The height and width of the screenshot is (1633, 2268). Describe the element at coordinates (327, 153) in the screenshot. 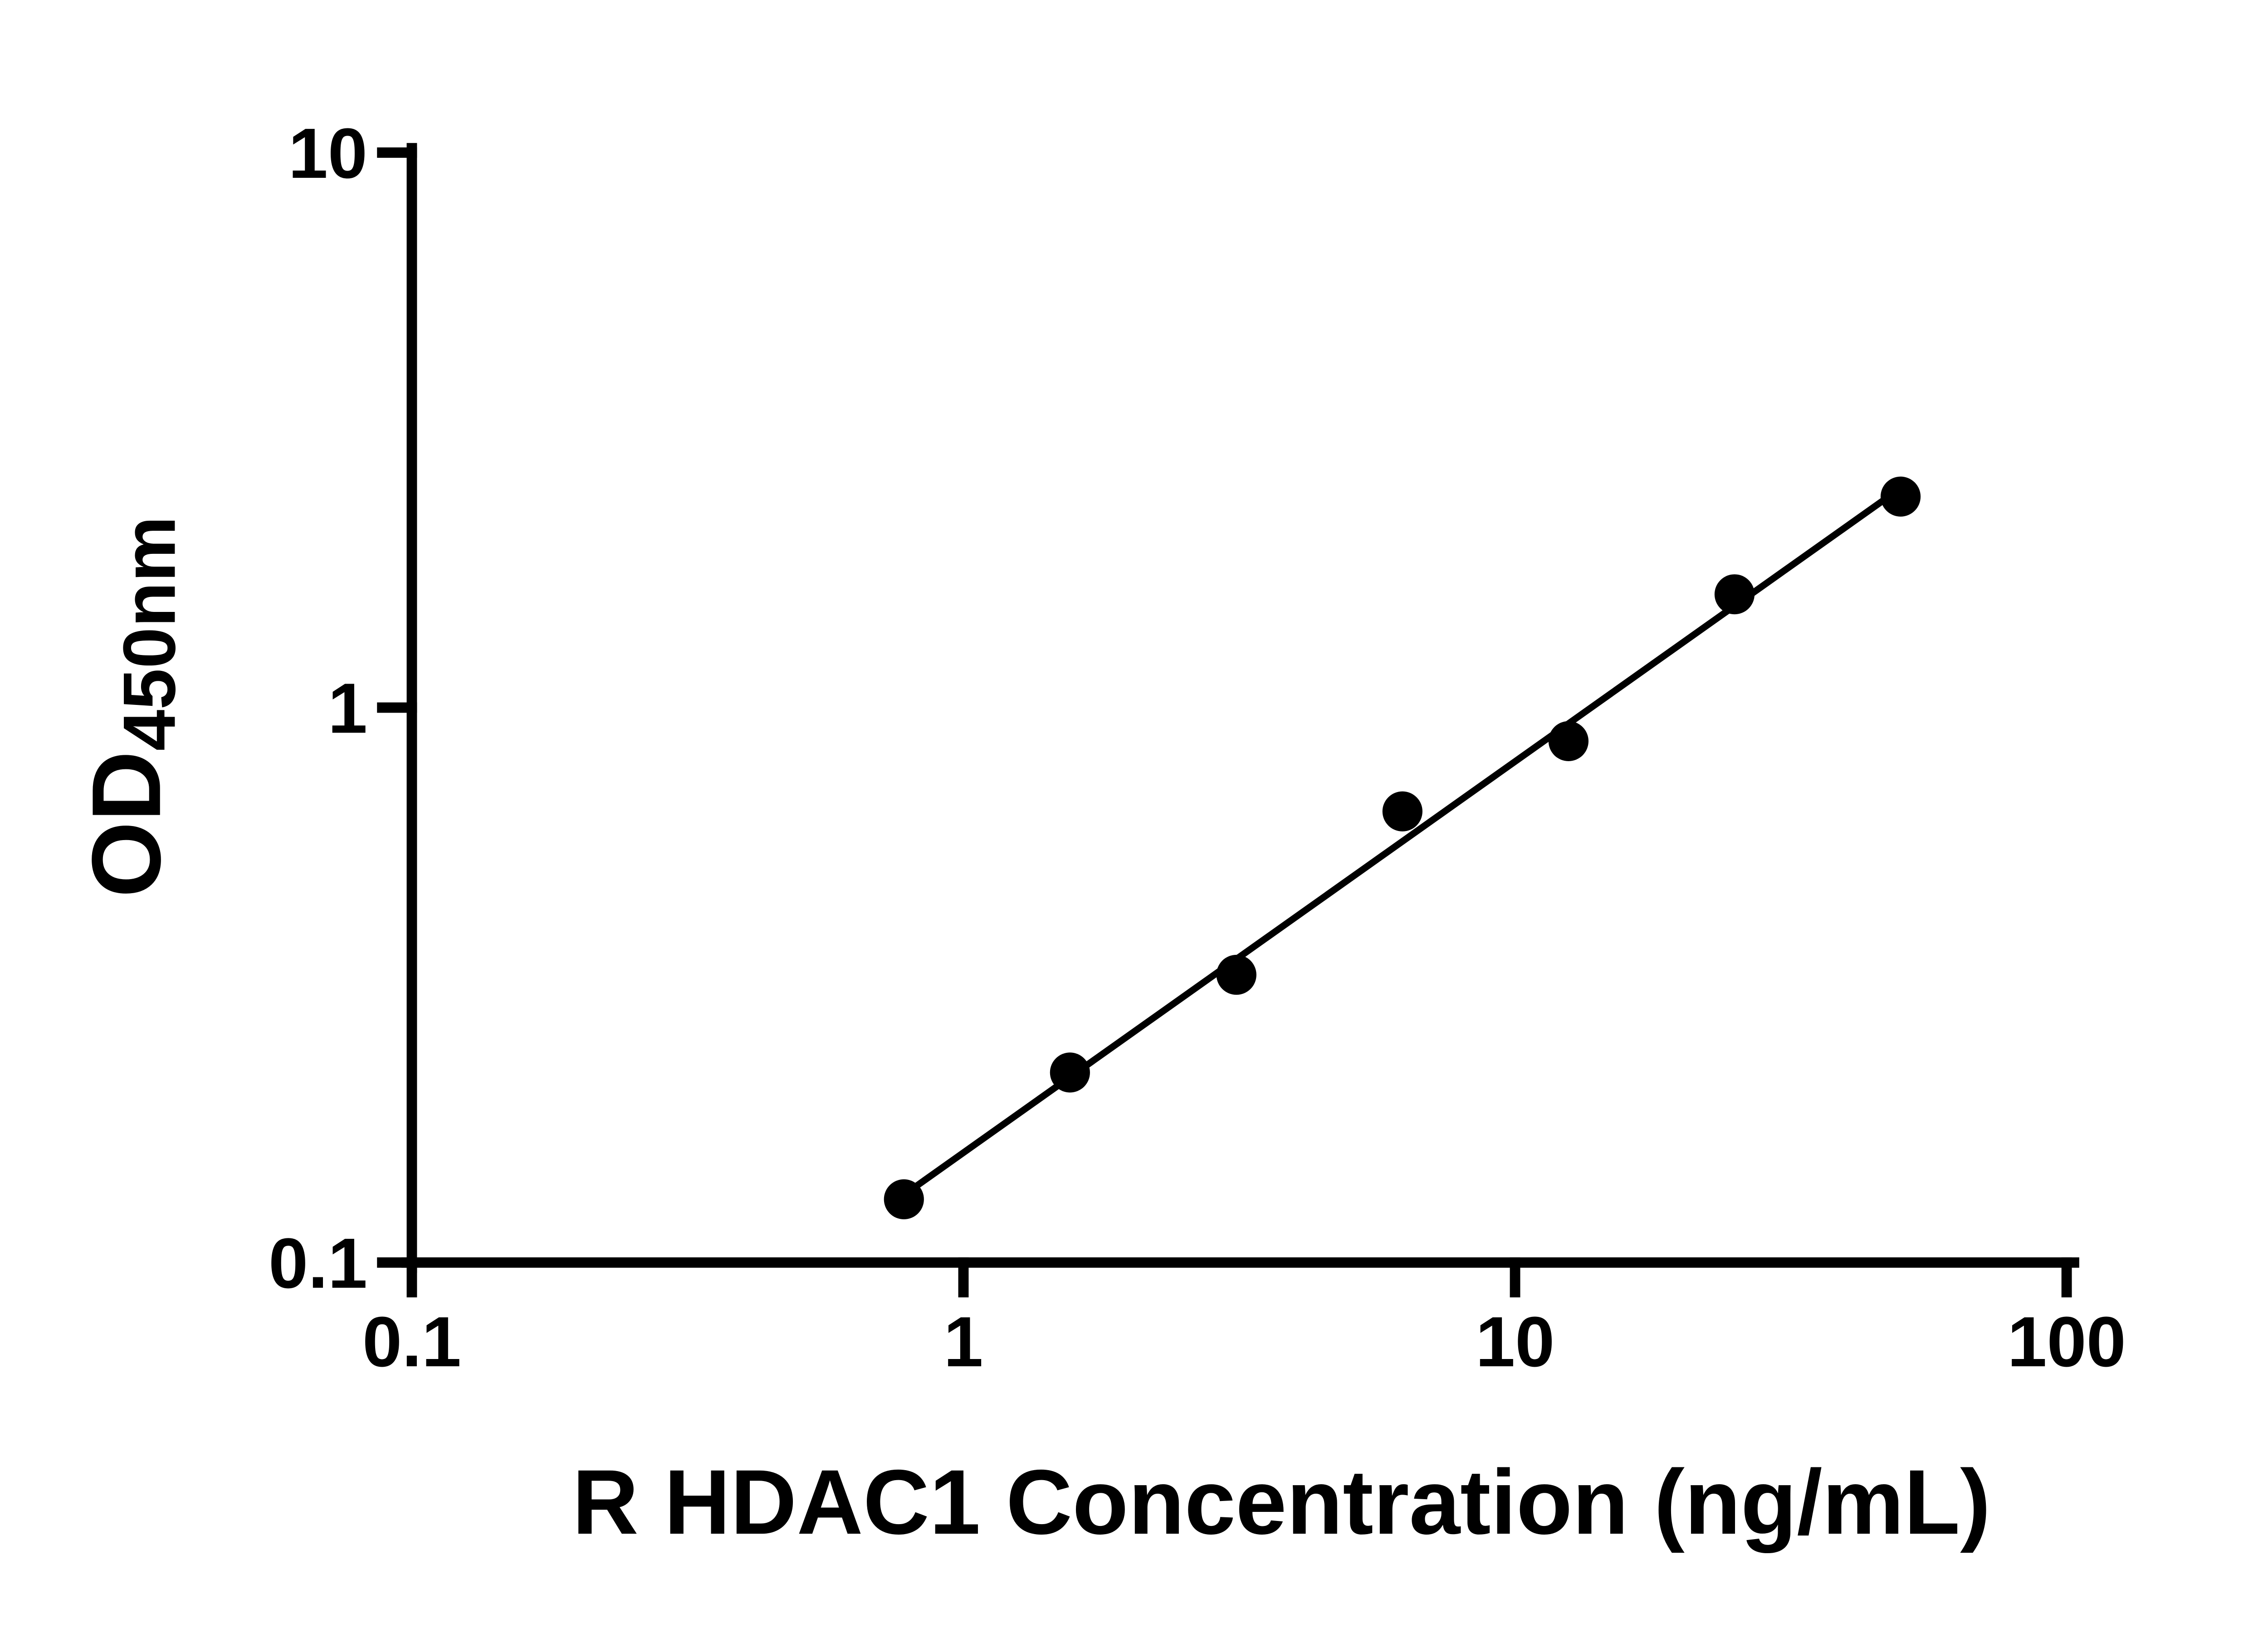

I see `y-tick-label-10: 10` at that location.